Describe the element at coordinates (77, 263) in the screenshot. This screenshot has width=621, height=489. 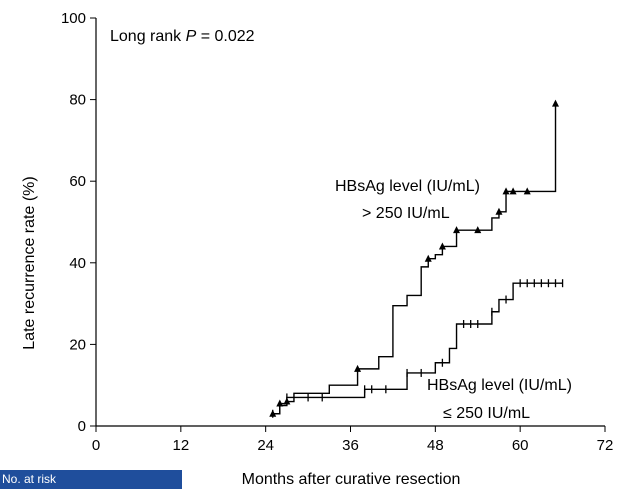
I see `y-tick-label: 40` at that location.